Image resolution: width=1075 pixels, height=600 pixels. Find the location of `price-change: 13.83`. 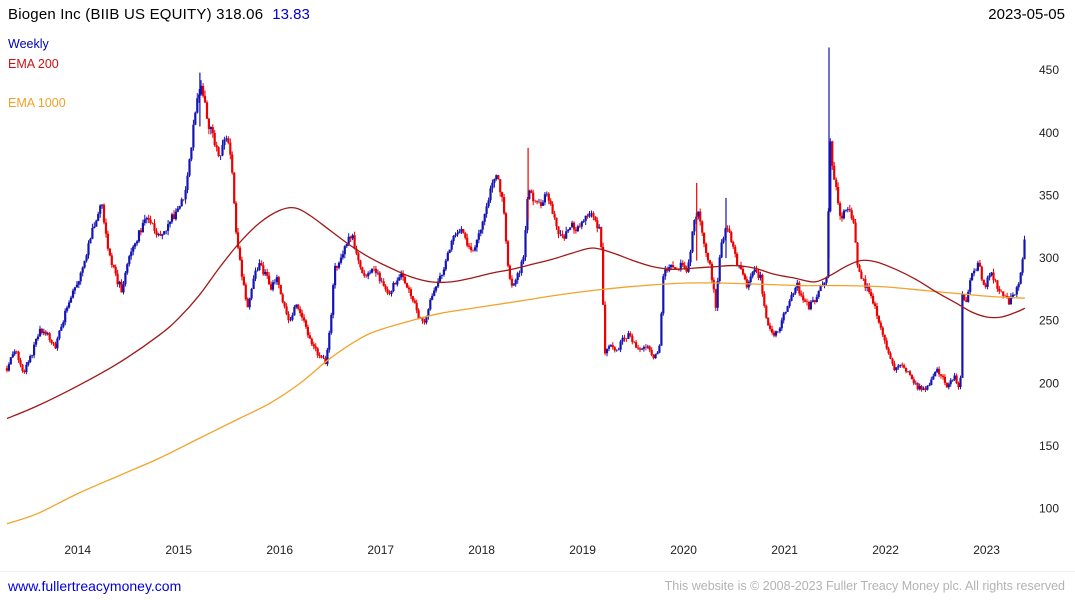

price-change: 13.83 is located at coordinates (291, 14).